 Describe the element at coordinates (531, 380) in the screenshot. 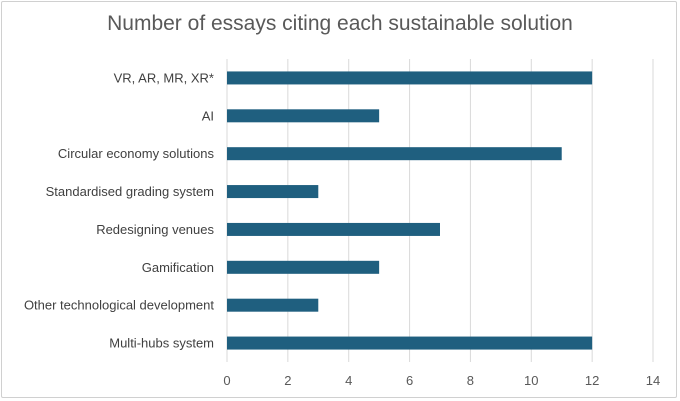

I see `x-tick-label-10: 10` at that location.